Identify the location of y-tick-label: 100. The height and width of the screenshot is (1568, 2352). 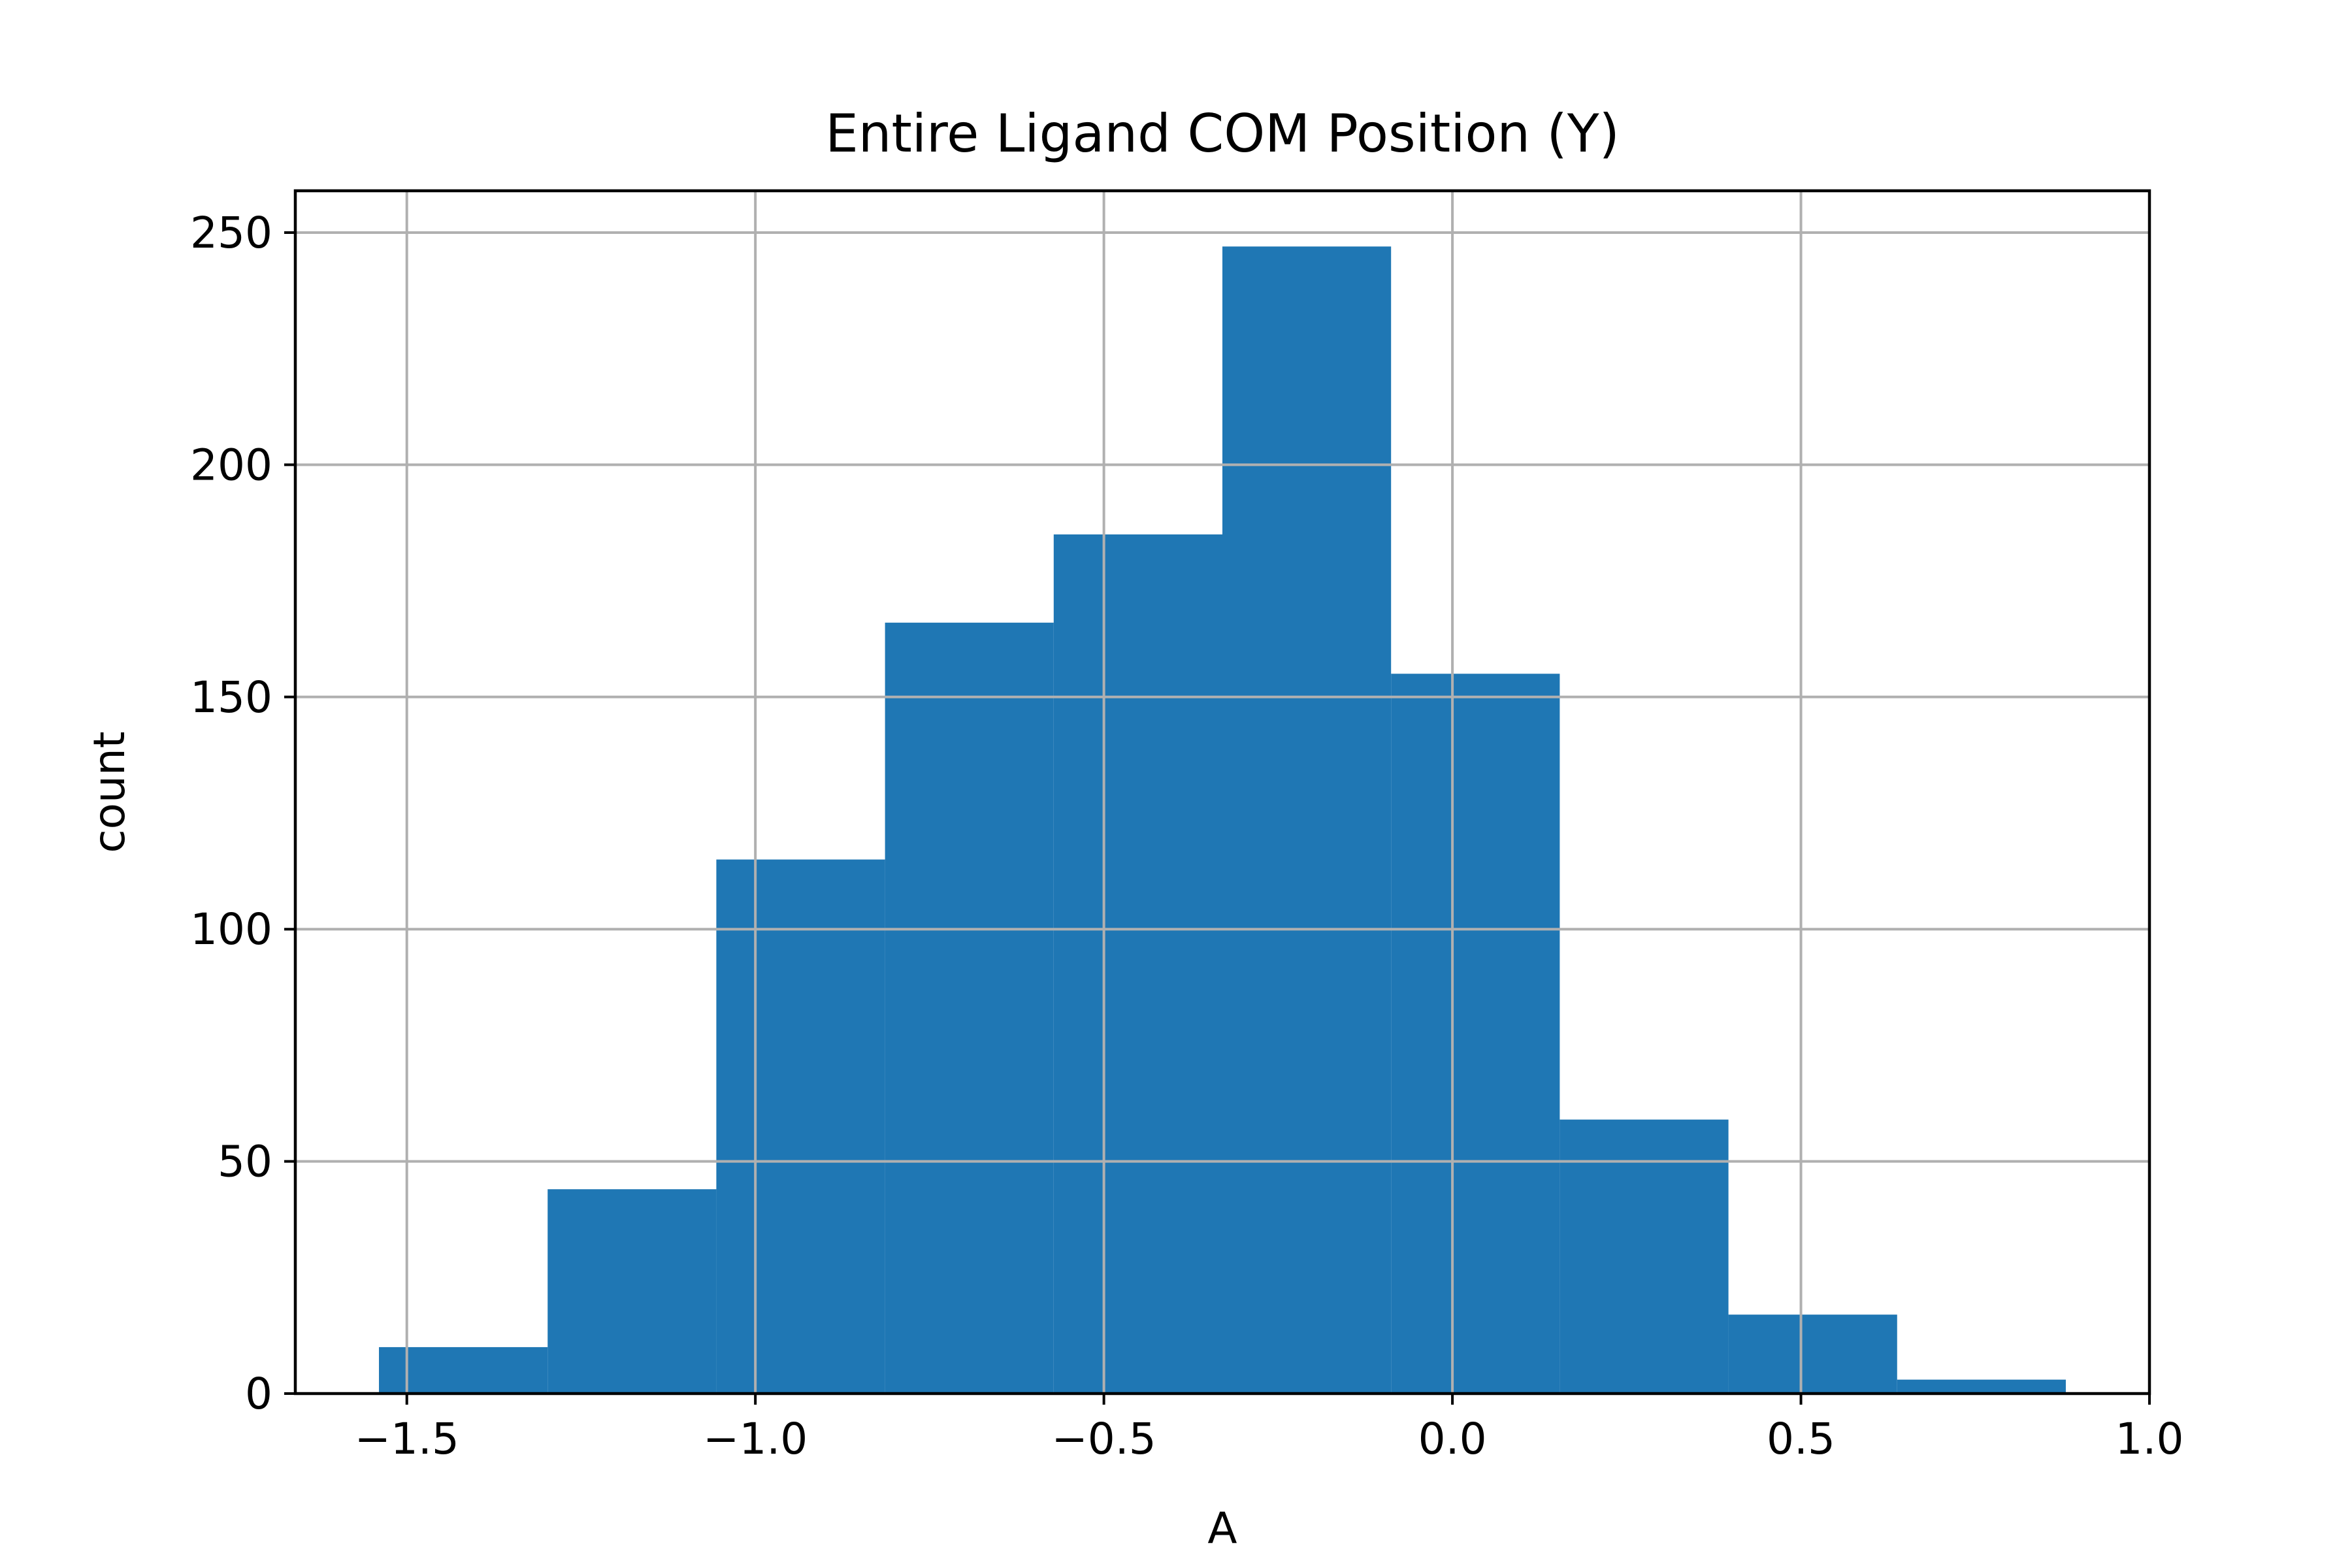
(231, 929).